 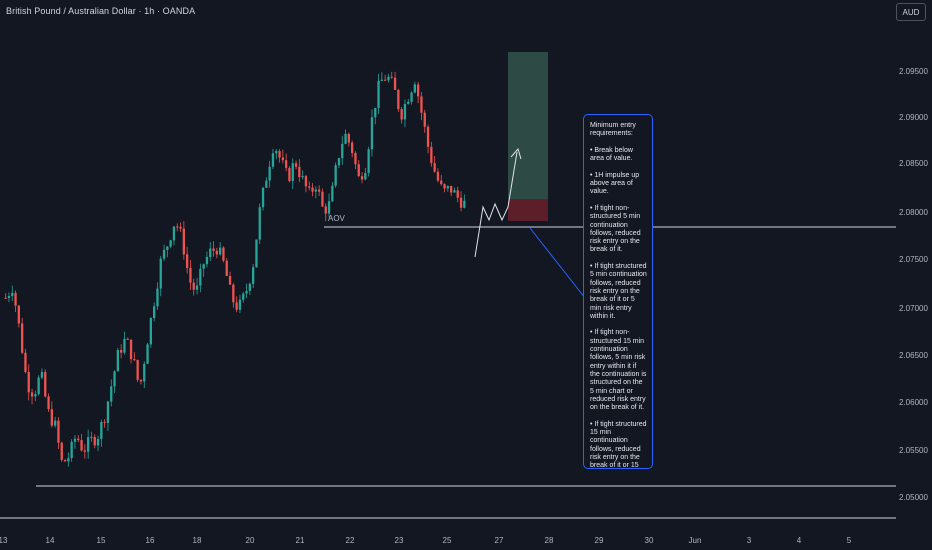 I want to click on price-tick-label: 2.09500, so click(x=913, y=71).